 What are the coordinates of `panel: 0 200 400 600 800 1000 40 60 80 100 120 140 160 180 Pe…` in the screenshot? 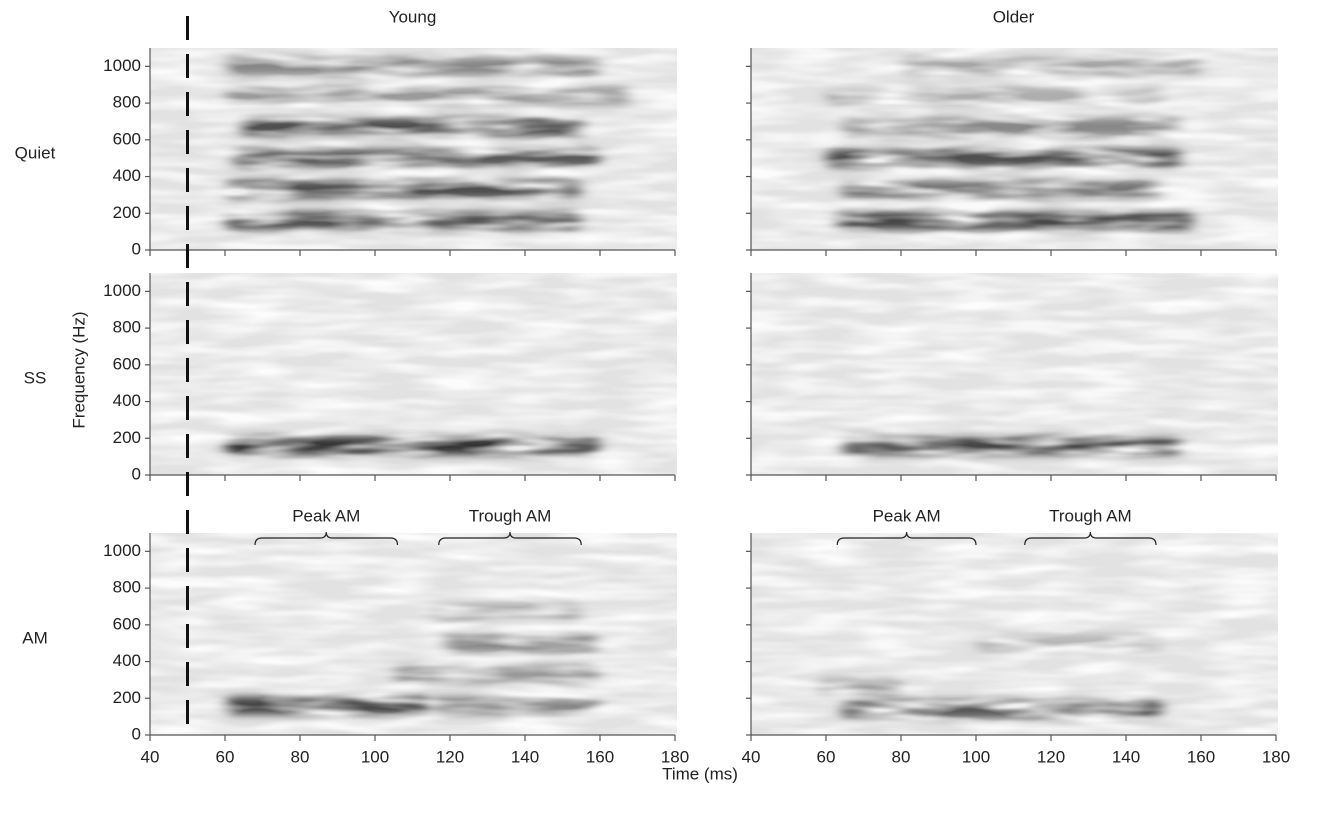 It's located at (396, 636).